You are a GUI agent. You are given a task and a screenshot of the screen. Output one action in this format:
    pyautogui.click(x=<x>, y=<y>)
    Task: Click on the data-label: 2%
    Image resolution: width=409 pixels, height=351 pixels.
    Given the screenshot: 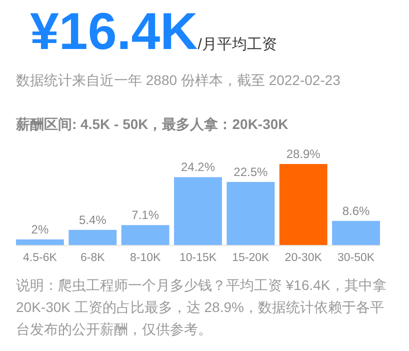 What is the action you would take?
    pyautogui.click(x=40, y=229)
    